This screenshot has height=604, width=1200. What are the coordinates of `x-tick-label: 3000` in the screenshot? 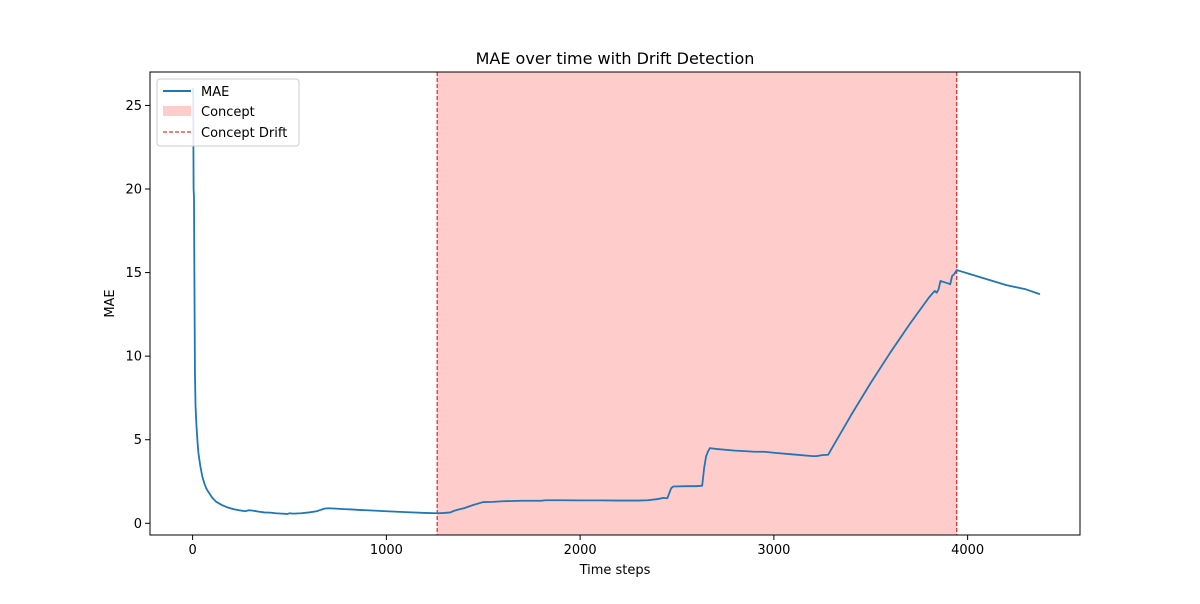 It's located at (773, 550).